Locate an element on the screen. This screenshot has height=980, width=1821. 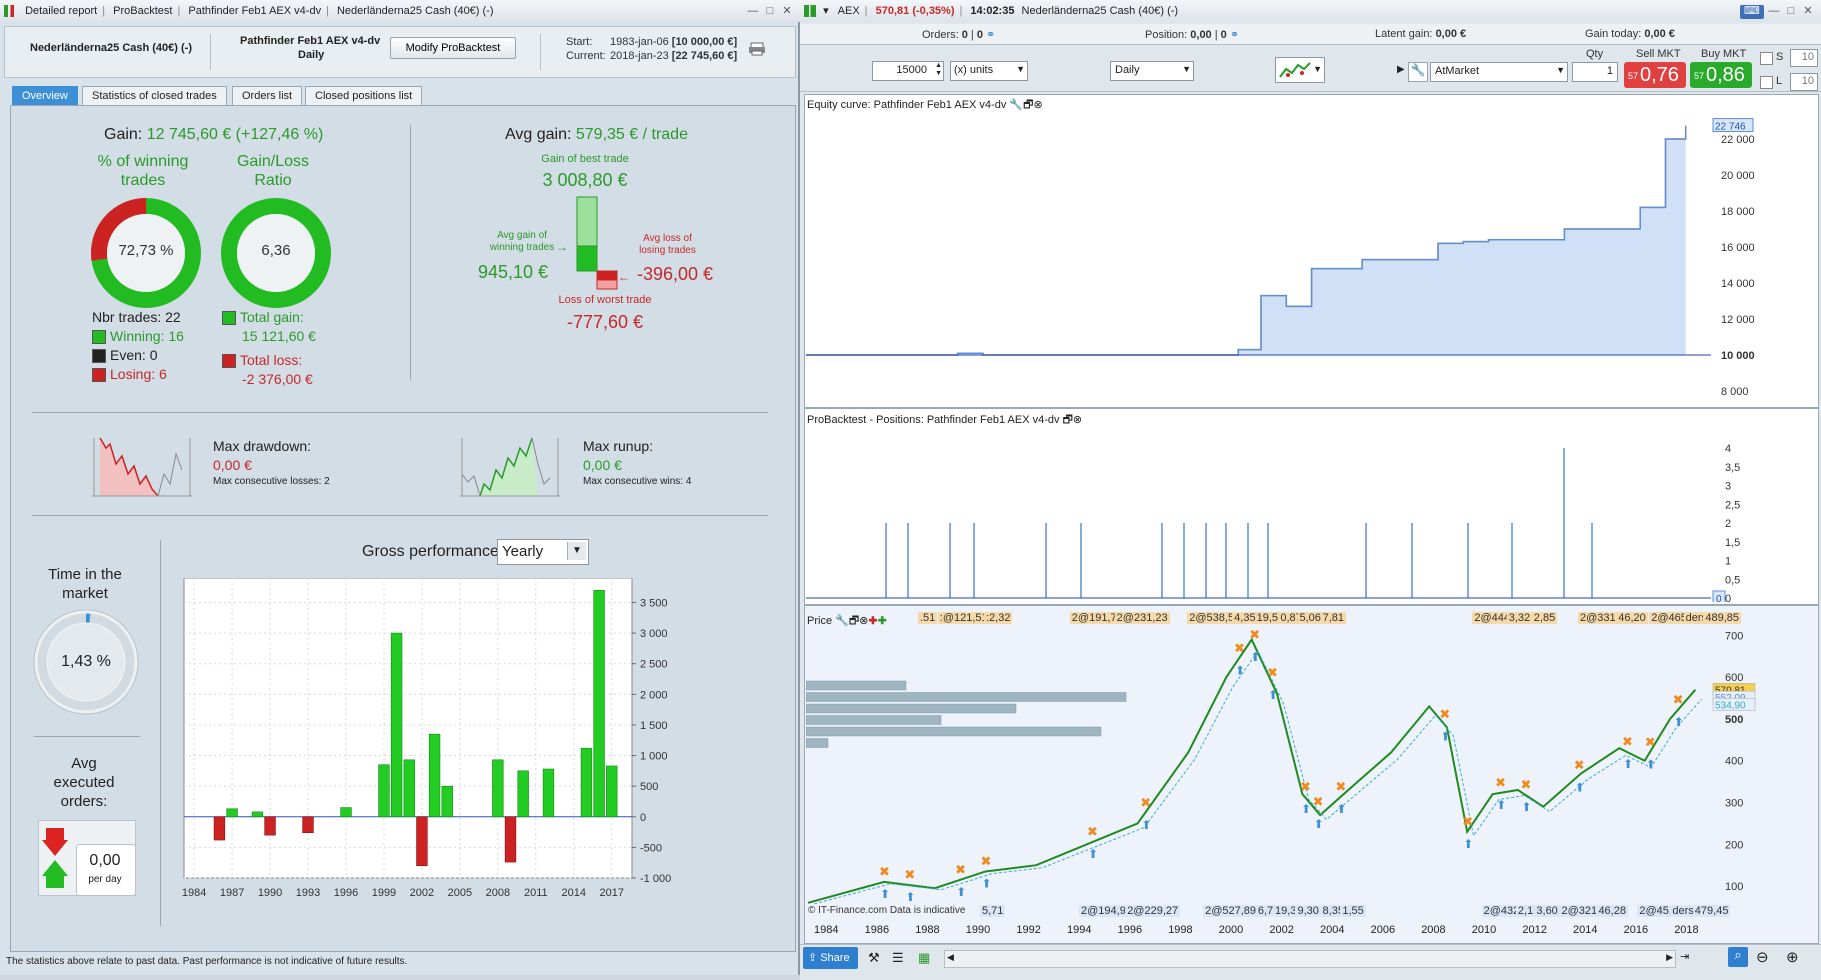
stop-checkbox is located at coordinates (1766, 58).